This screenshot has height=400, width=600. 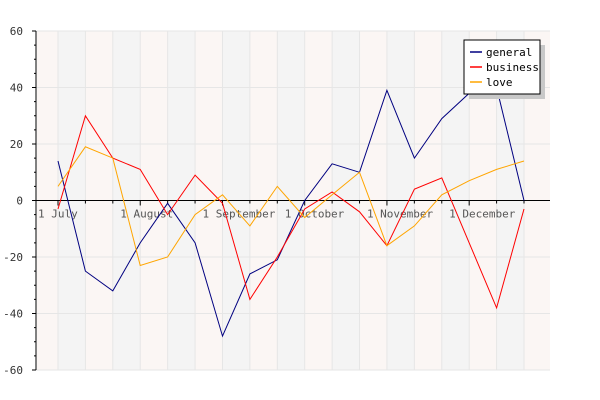 What do you see at coordinates (499, 82) in the screenshot?
I see `legend-label-love: love` at bounding box center [499, 82].